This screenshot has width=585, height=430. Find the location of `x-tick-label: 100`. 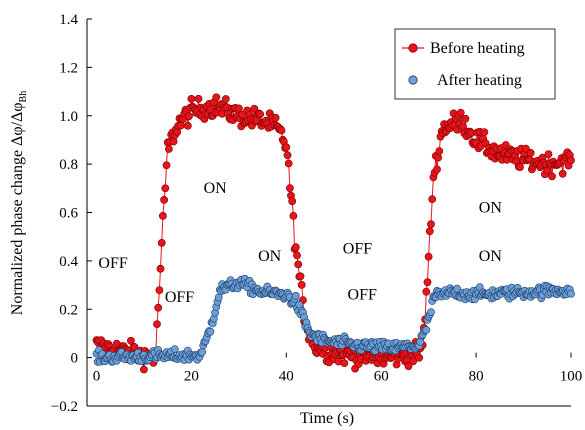

x-tick-label: 100 is located at coordinates (571, 377).